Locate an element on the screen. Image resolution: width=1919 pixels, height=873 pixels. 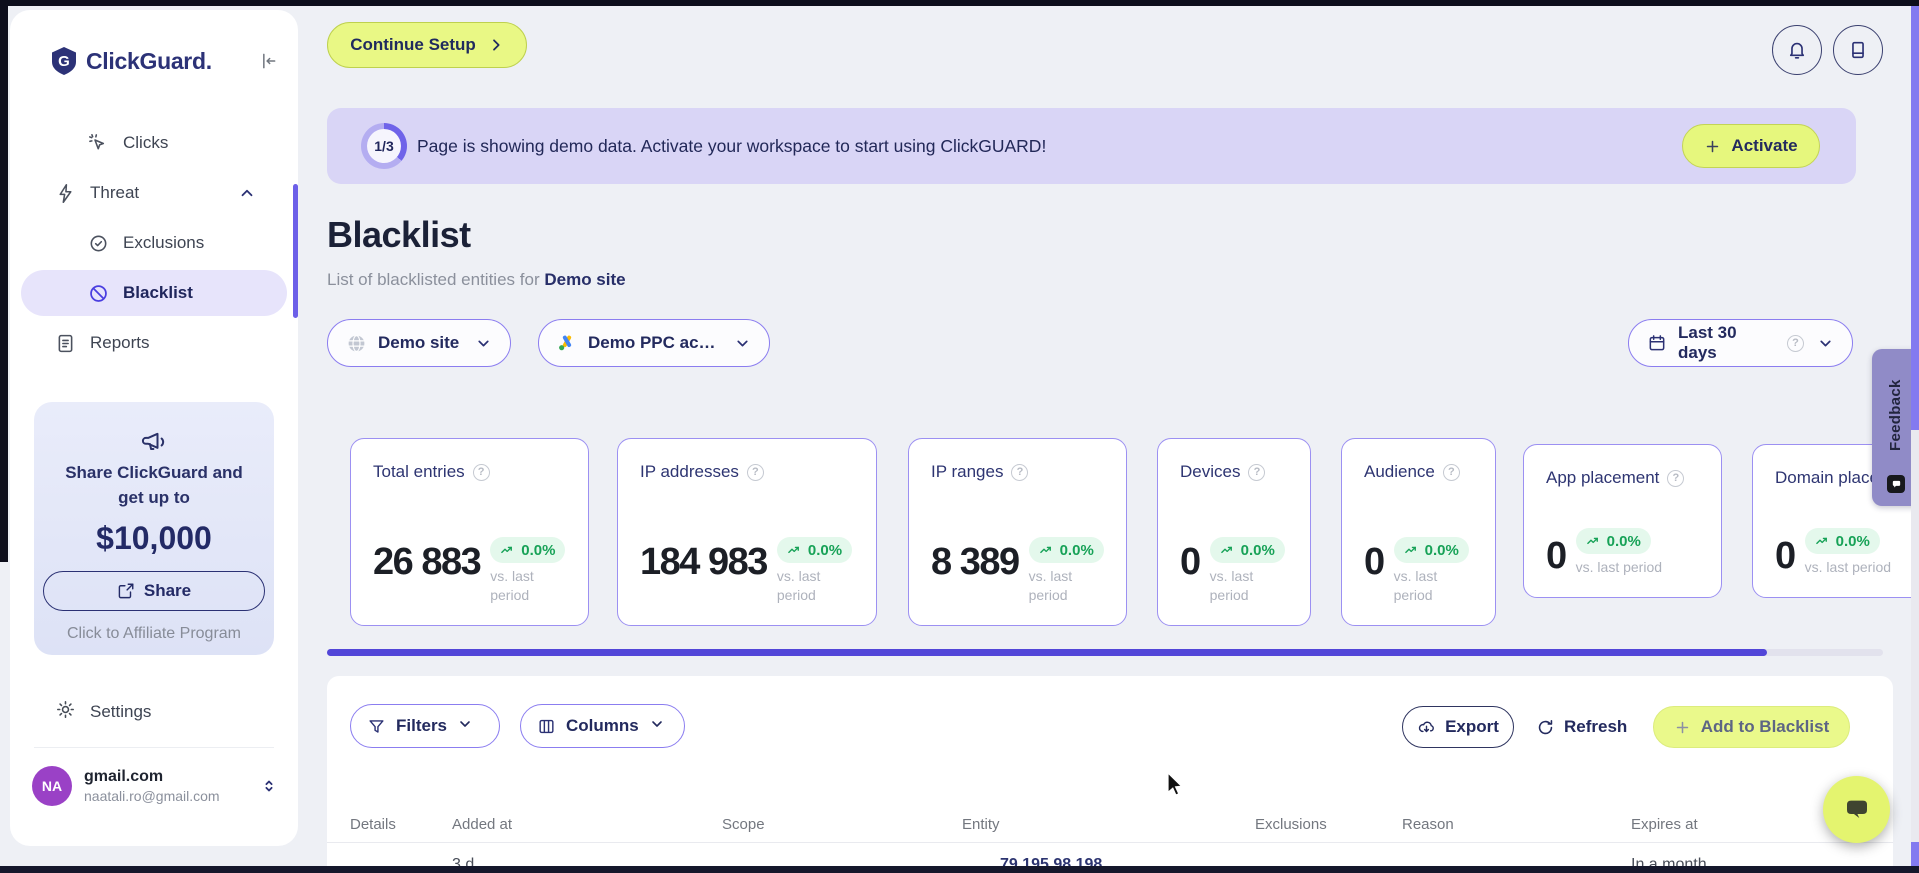
sidebar-scroll-indicator is located at coordinates (295, 251).